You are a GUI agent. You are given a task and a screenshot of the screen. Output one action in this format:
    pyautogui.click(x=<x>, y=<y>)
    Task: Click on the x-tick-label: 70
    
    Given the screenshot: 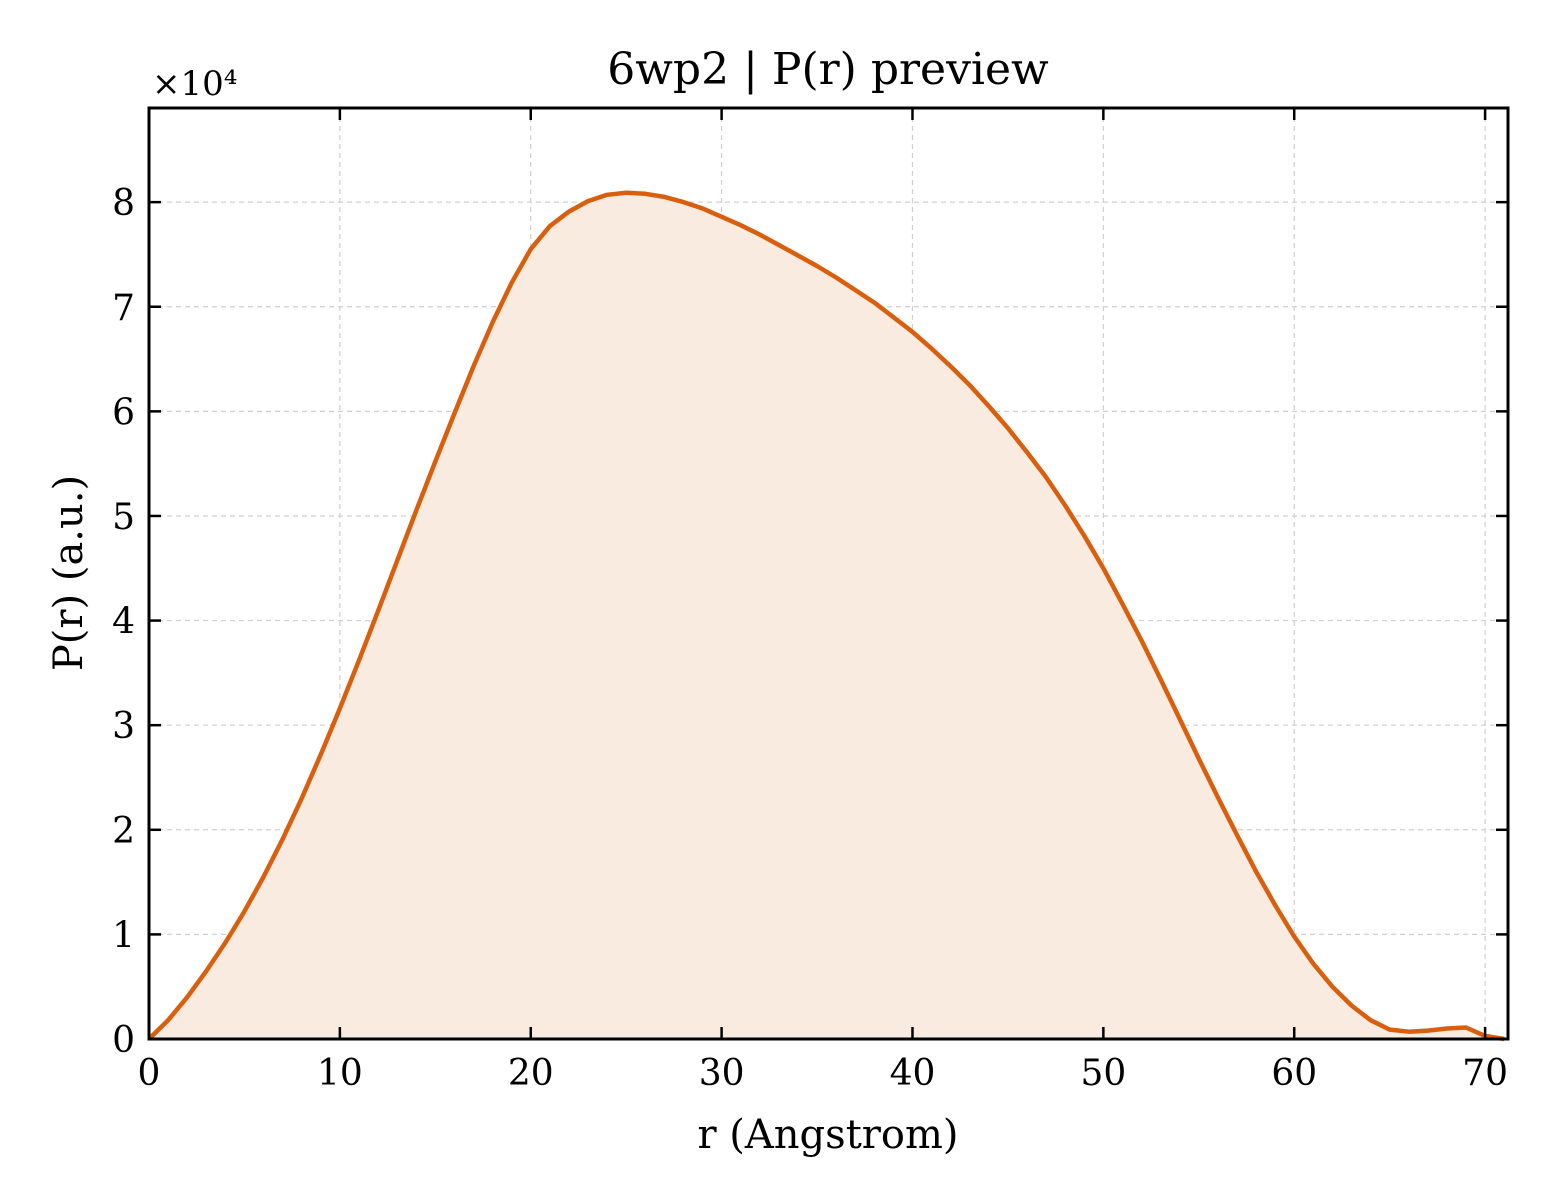 What is the action you would take?
    pyautogui.click(x=1485, y=1073)
    